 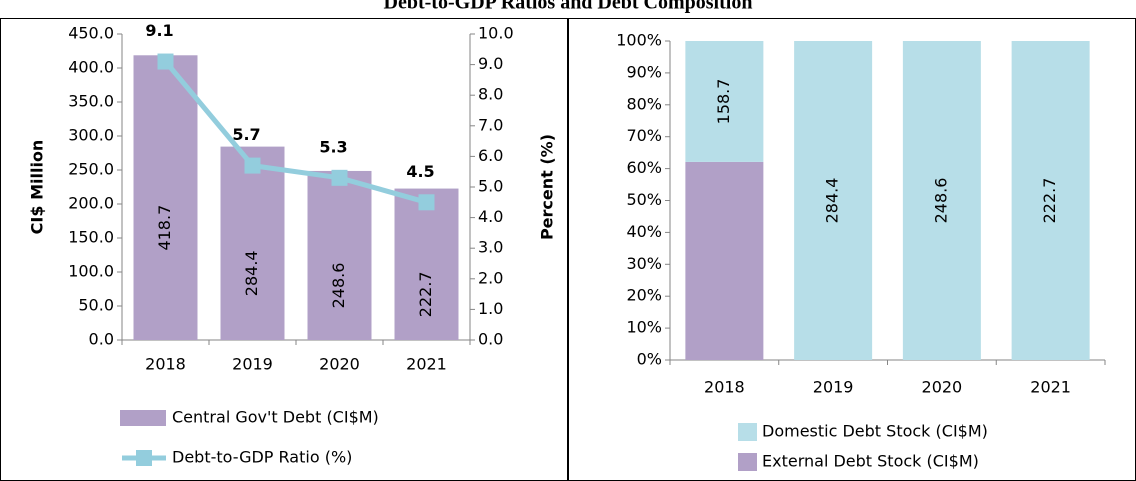 I want to click on y-tick-label: 50%, so click(x=644, y=199).